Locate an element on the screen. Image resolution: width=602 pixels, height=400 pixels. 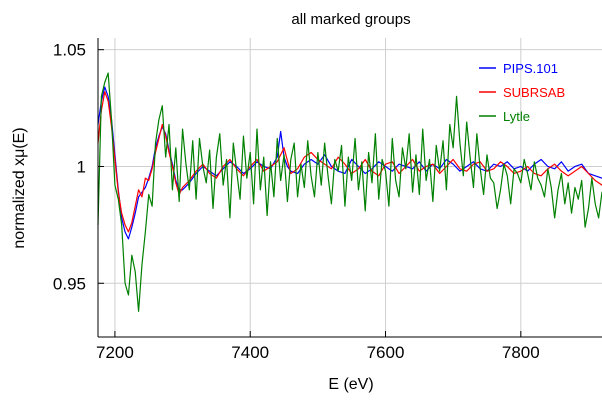
x-tick-label: 7400 is located at coordinates (250, 352).